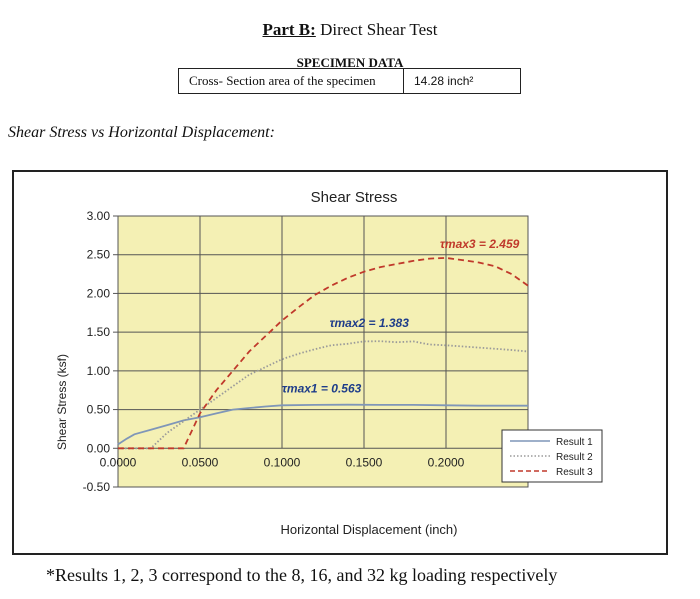  I want to click on annotation-tau-max-2: τmax2 = 1.383, so click(370, 323).